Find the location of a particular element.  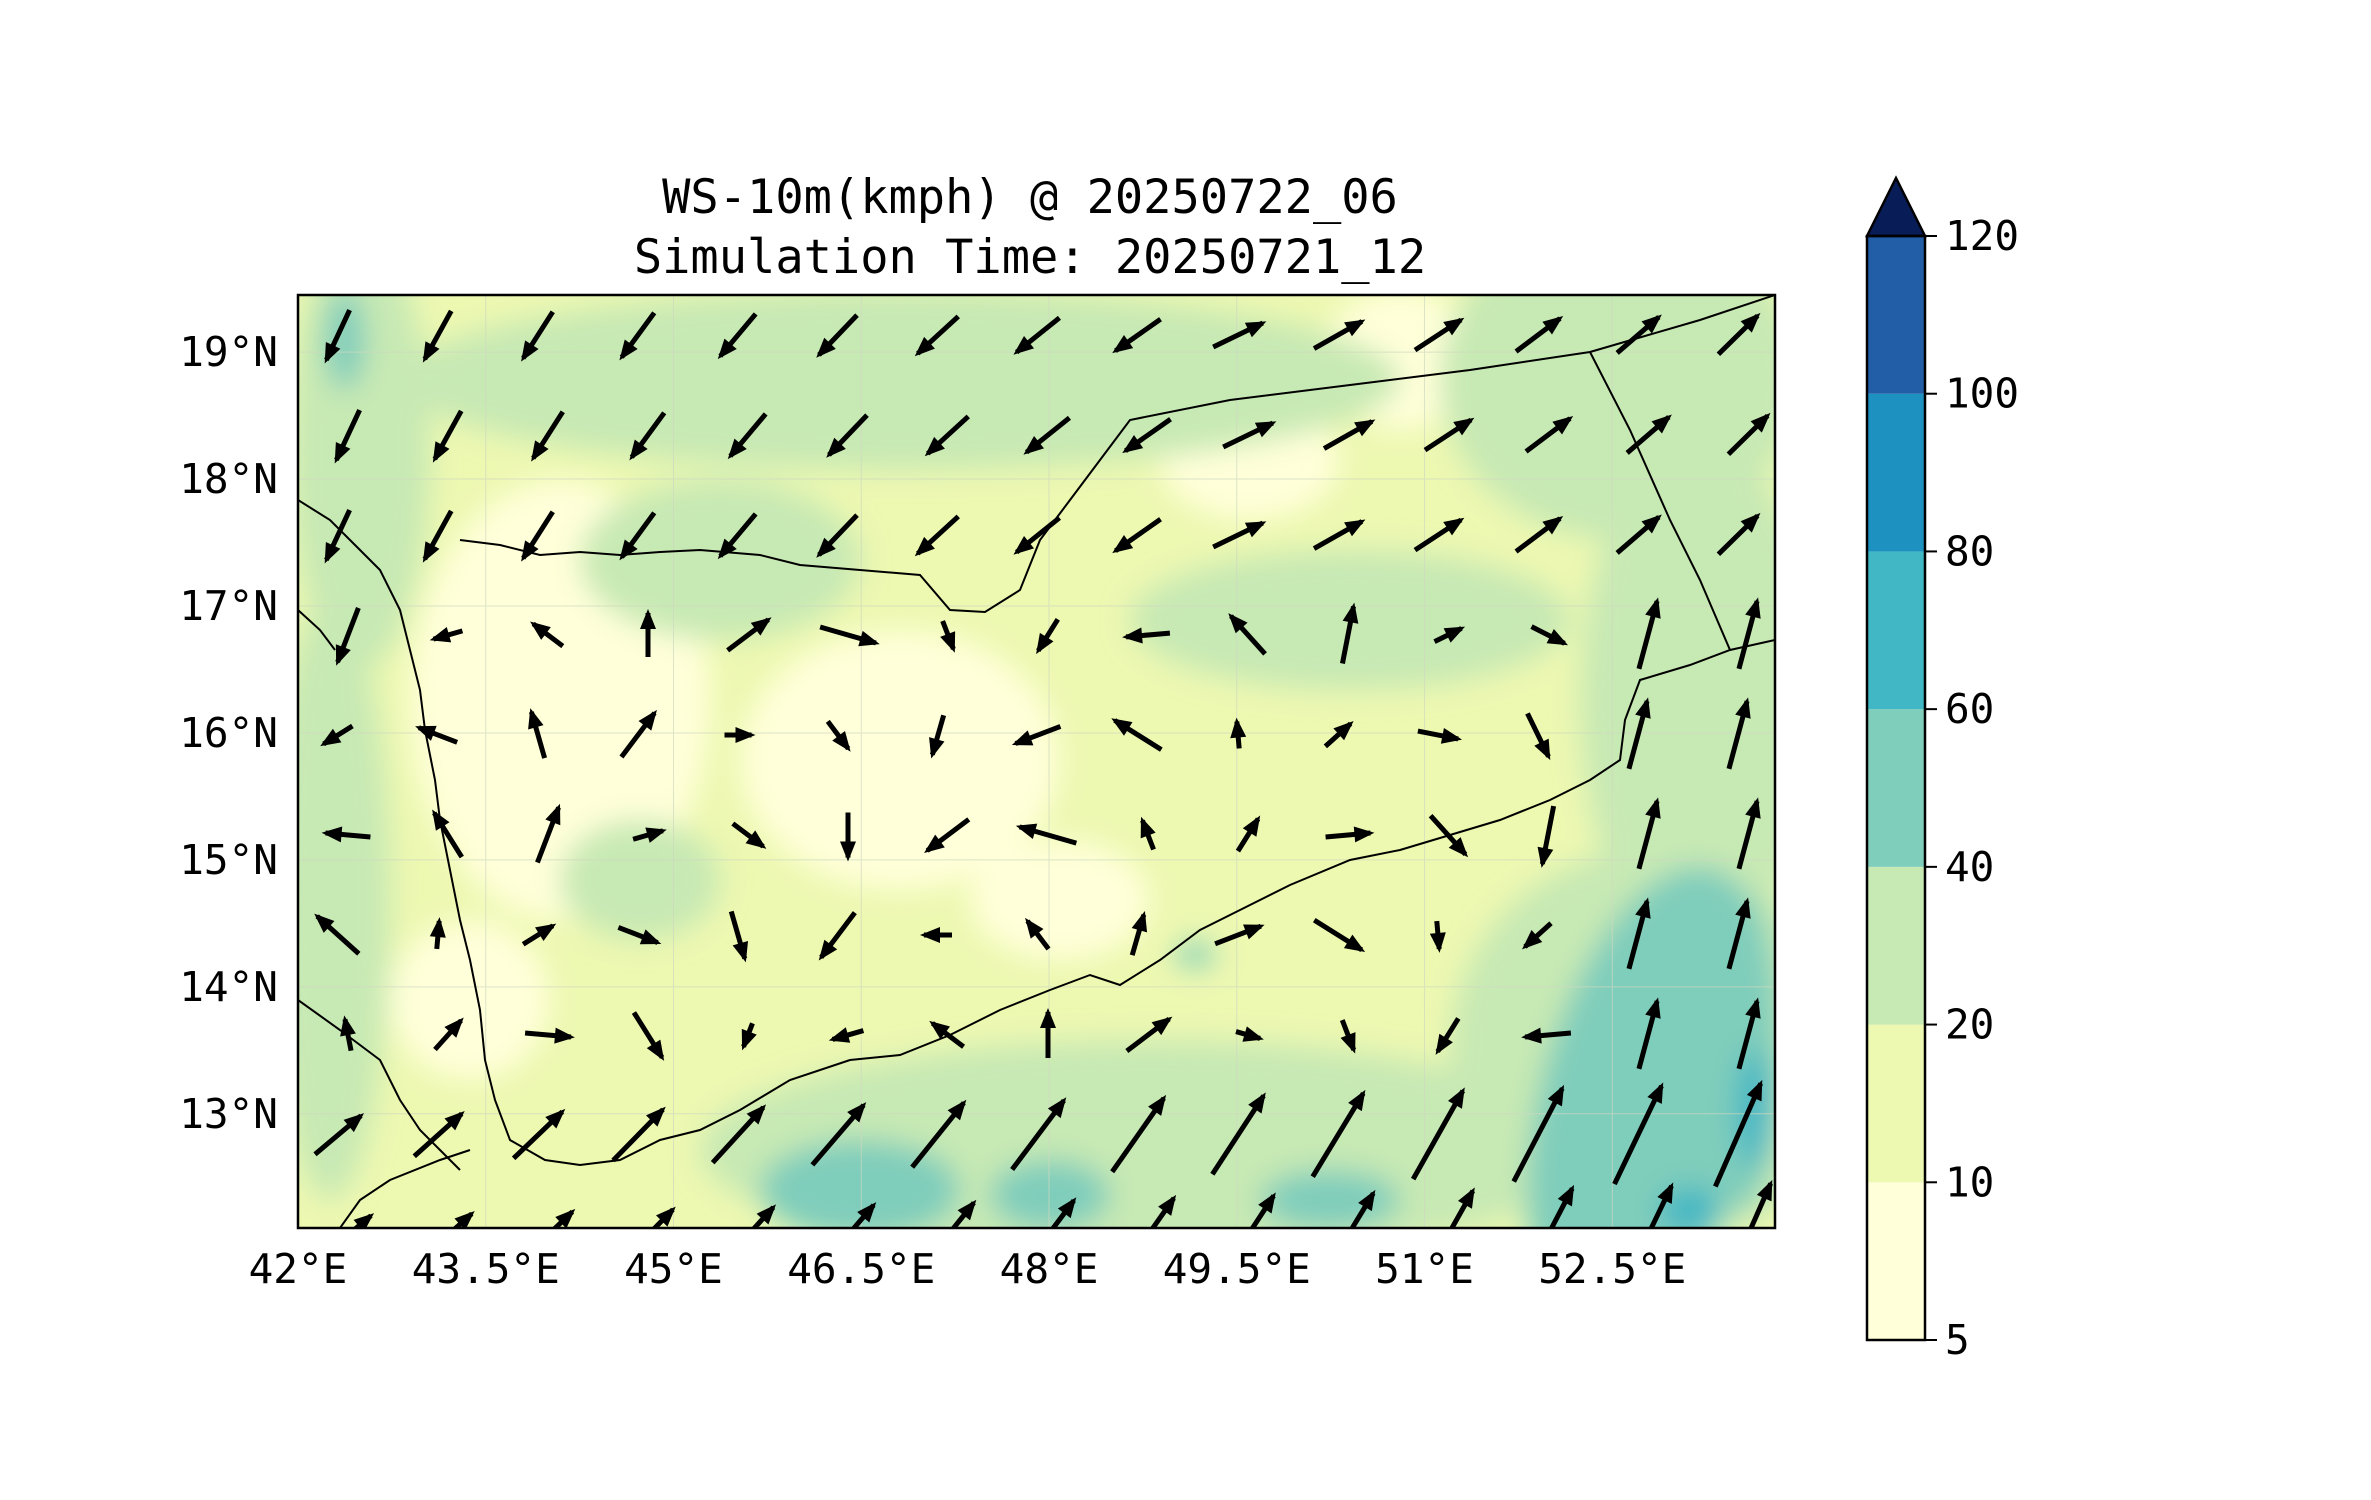

colorbar-tick-label: 80 is located at coordinates (1969, 551).